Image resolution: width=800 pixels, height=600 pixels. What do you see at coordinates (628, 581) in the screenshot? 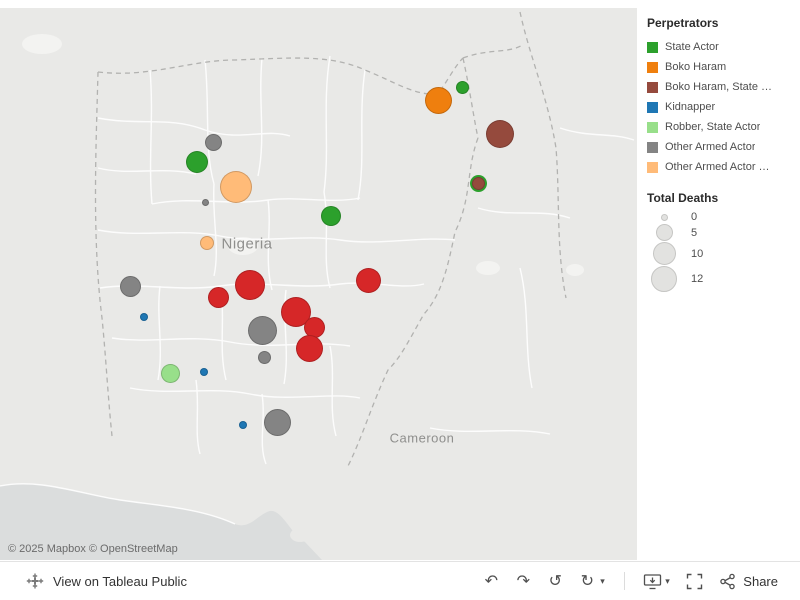
I see `toolbar-actions: ↶ ↷ ↺ ↻ ▾ ▾` at bounding box center [628, 581].